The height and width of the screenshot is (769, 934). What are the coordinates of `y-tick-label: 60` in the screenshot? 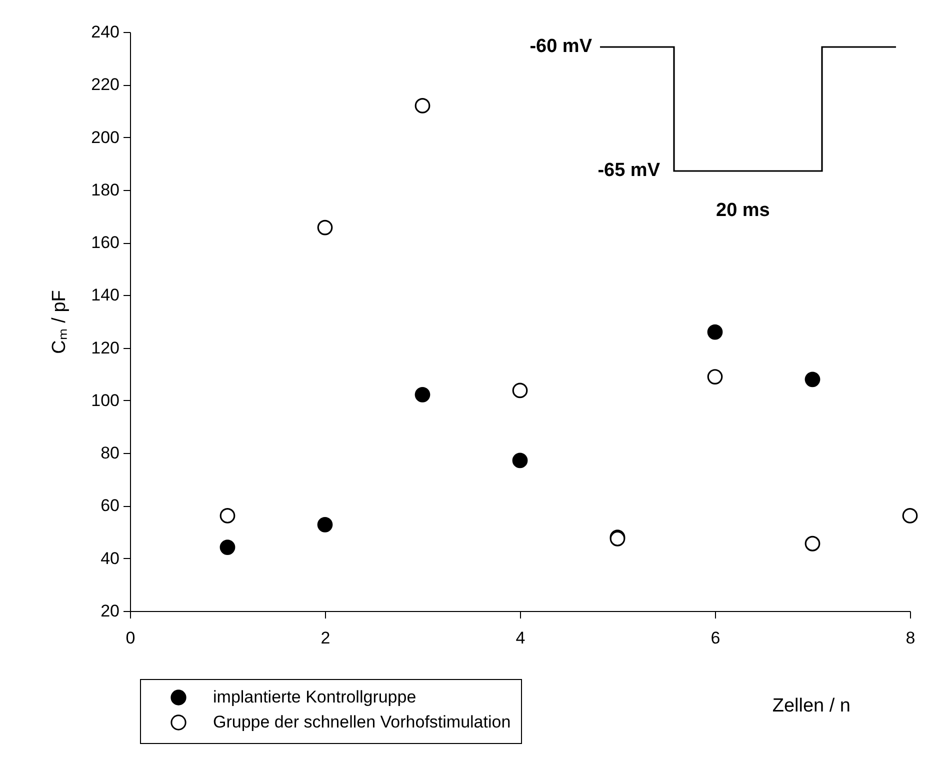 It's located at (110, 506).